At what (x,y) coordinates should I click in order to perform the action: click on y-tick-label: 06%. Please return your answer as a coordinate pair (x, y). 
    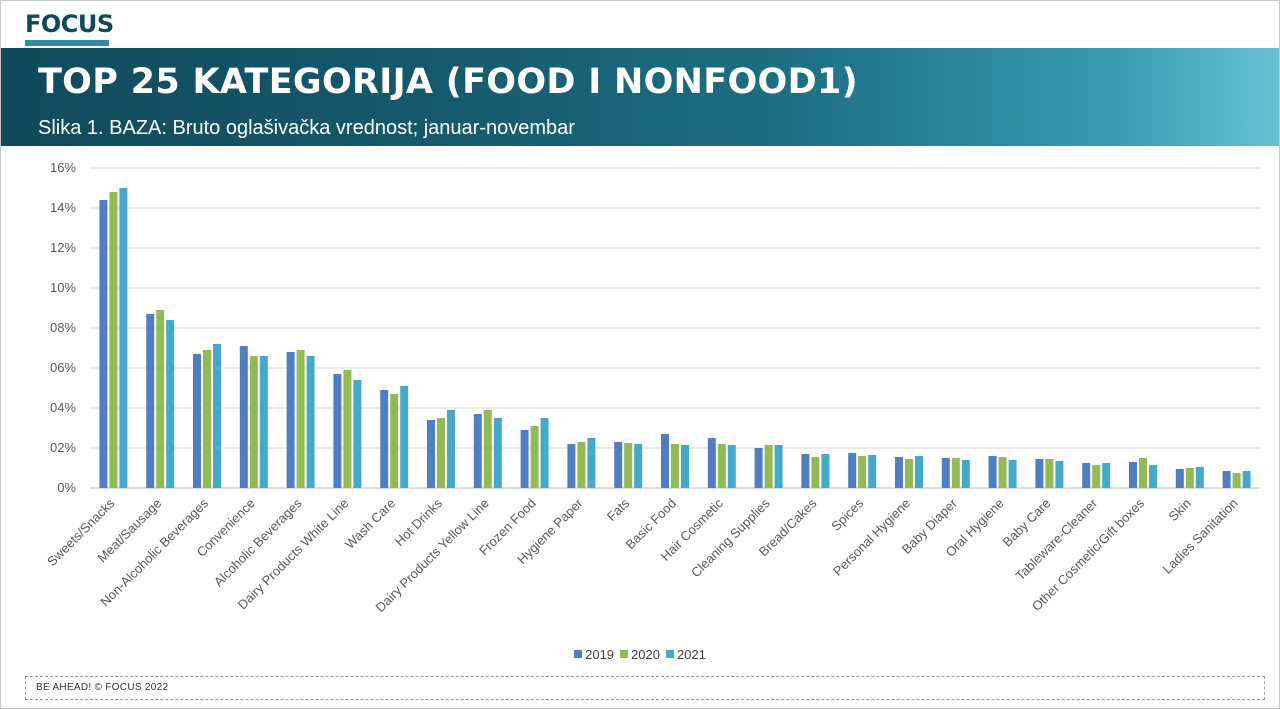
    Looking at the image, I should click on (63, 367).